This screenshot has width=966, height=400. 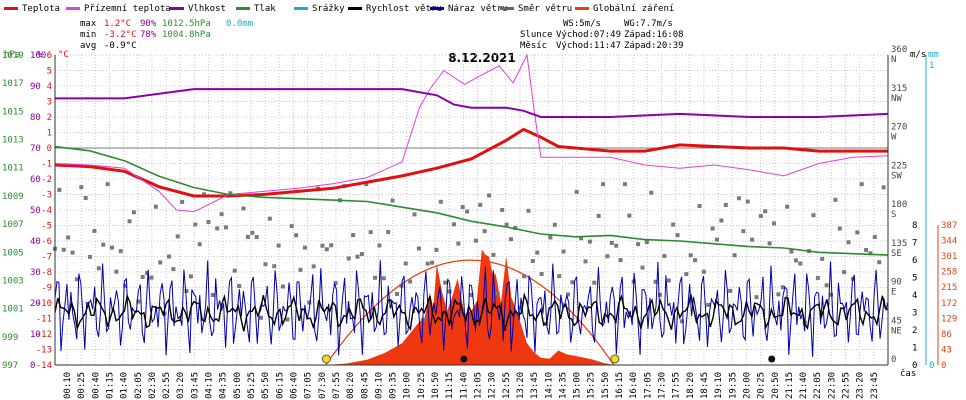 I want to click on x-tick: 02:55, so click(x=167, y=385).